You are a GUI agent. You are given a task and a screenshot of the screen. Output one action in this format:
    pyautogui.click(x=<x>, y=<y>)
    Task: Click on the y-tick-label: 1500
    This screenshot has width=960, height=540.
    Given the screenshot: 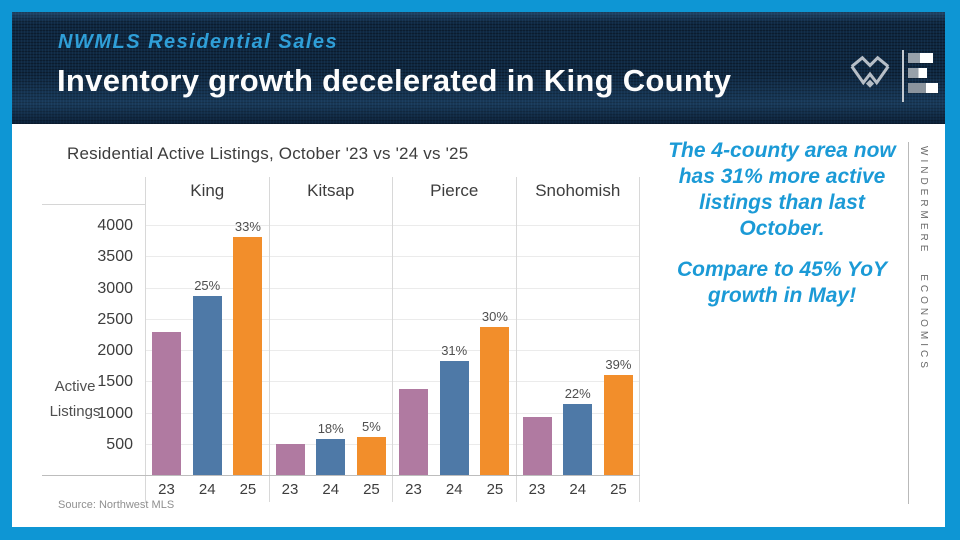 What is the action you would take?
    pyautogui.click(x=115, y=382)
    